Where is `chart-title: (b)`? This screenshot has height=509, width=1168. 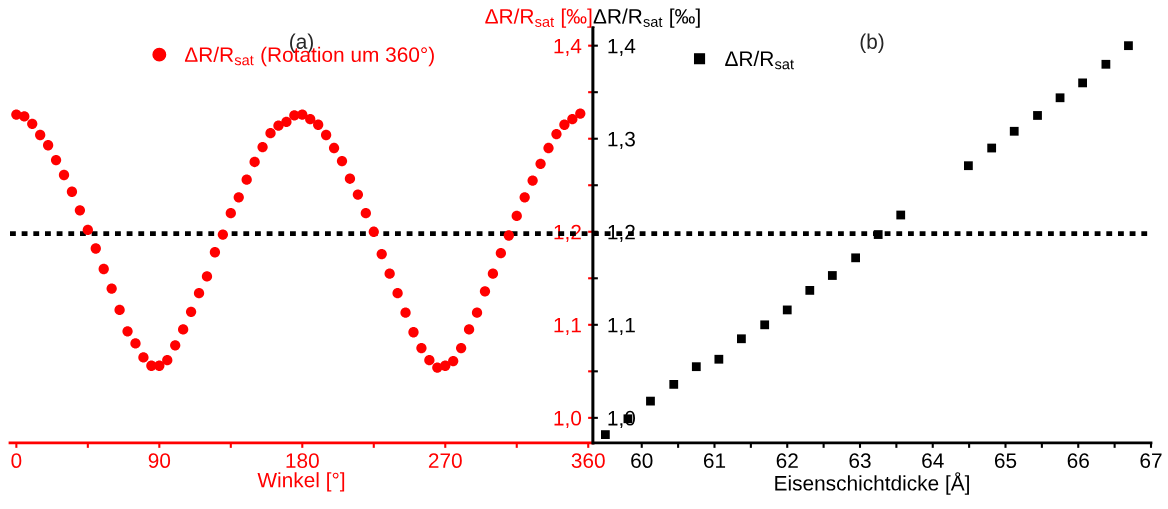
chart-title: (b) is located at coordinates (872, 43).